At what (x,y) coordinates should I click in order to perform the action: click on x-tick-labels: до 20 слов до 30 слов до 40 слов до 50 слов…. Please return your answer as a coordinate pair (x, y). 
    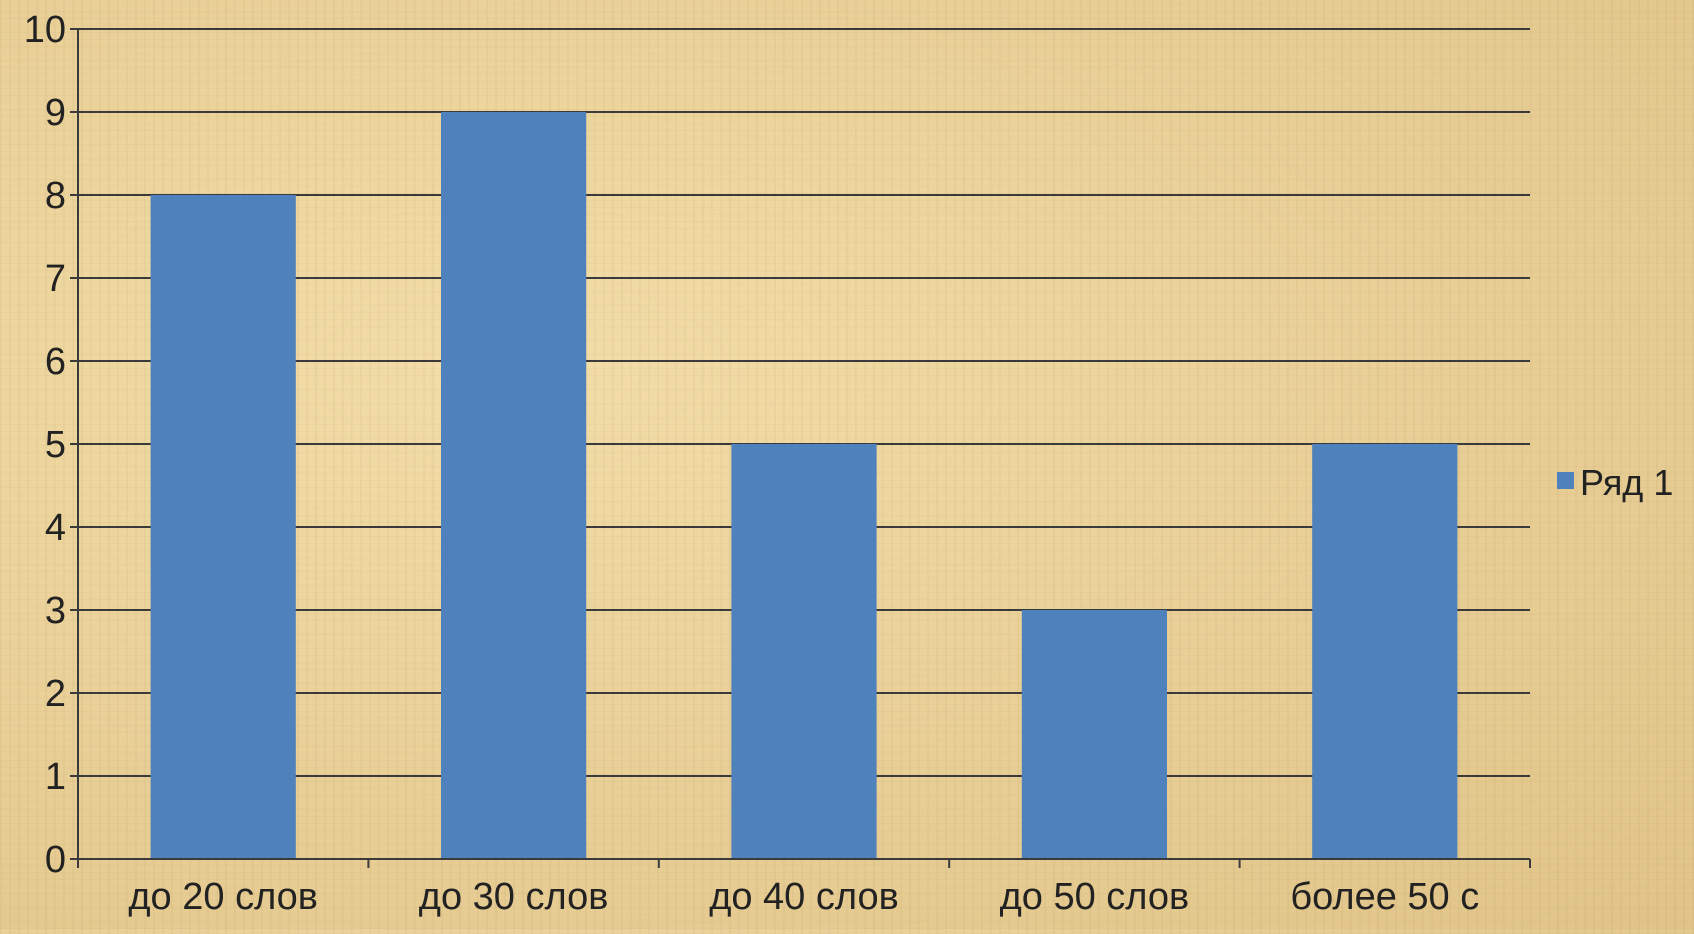
    Looking at the image, I should click on (803, 897).